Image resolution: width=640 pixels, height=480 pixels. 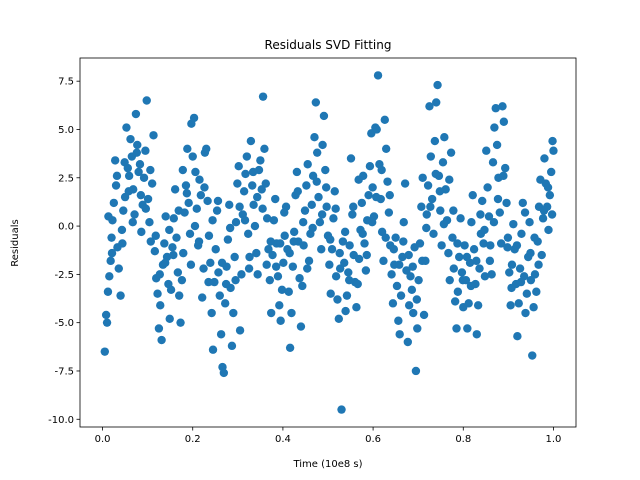 I want to click on y-tick-label: 2.5, so click(x=66, y=178).